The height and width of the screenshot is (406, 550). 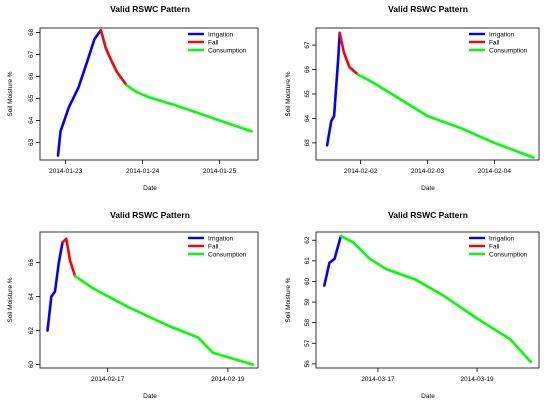 I want to click on x-tick-label: 2014-03-17, so click(x=378, y=379).